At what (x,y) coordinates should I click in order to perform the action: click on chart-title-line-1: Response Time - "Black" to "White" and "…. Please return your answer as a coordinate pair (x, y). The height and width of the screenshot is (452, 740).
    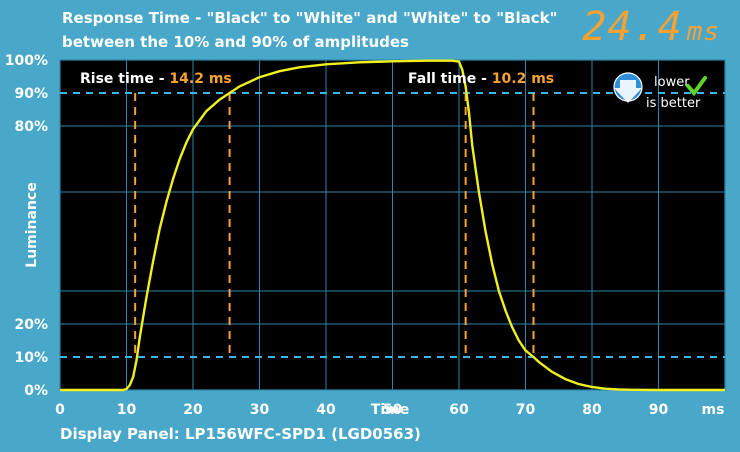
    Looking at the image, I should click on (310, 18).